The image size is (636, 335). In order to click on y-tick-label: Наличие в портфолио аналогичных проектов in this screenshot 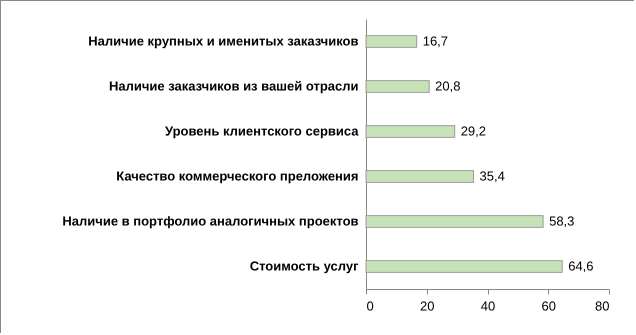, I will do `click(210, 221)`.